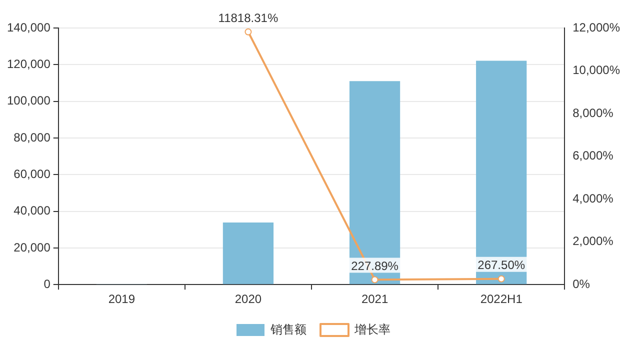 The image size is (629, 350). What do you see at coordinates (28, 101) in the screenshot?
I see `y-tick-label: 100,000` at bounding box center [28, 101].